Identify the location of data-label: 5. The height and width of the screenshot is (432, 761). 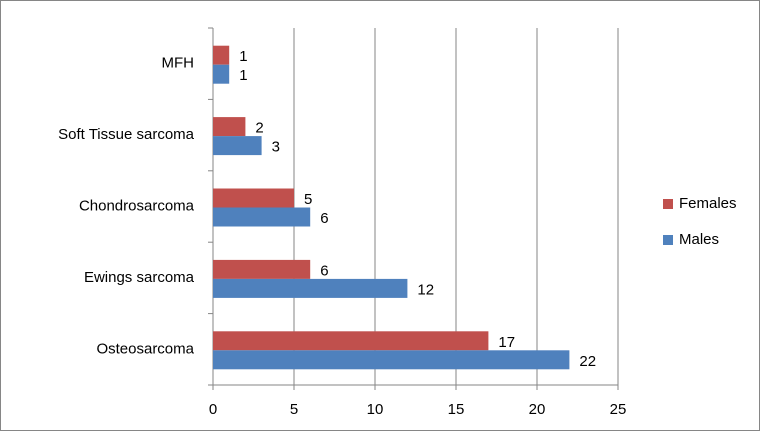
(308, 199).